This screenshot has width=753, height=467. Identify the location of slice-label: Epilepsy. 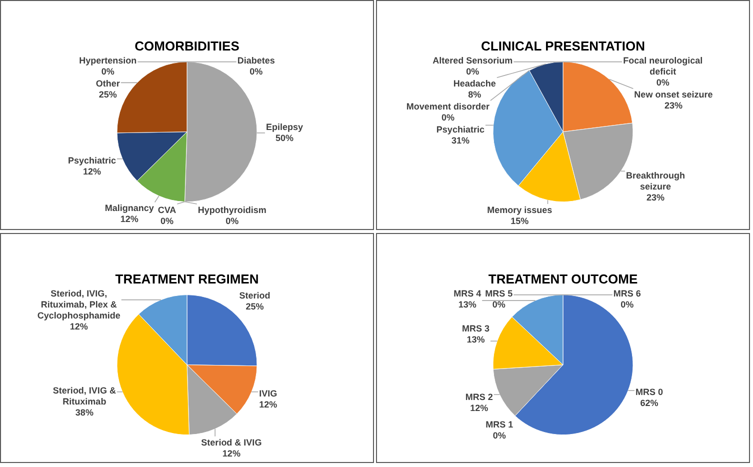
(285, 127).